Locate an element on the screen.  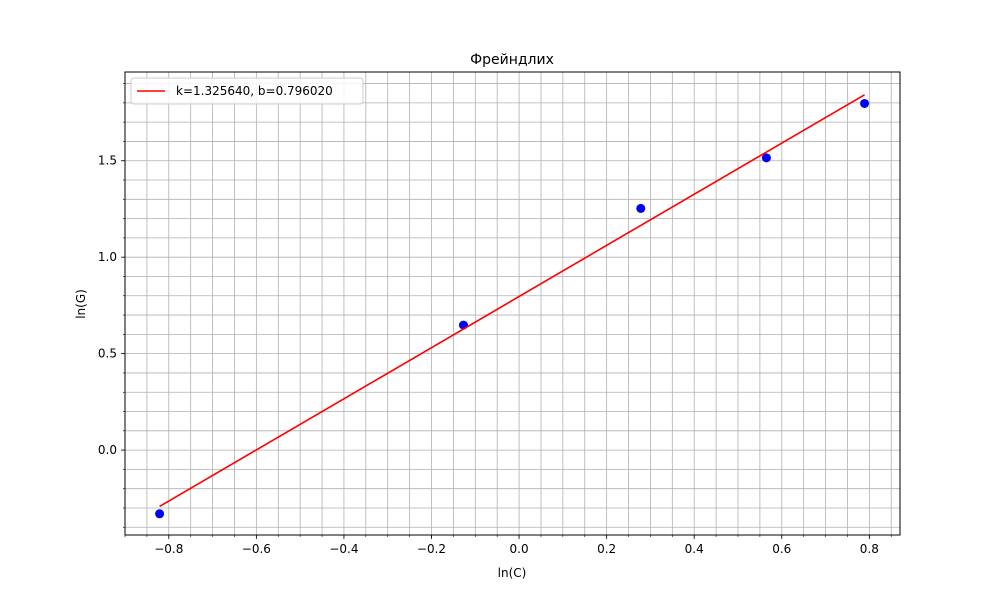
legend-box is located at coordinates (247, 91).